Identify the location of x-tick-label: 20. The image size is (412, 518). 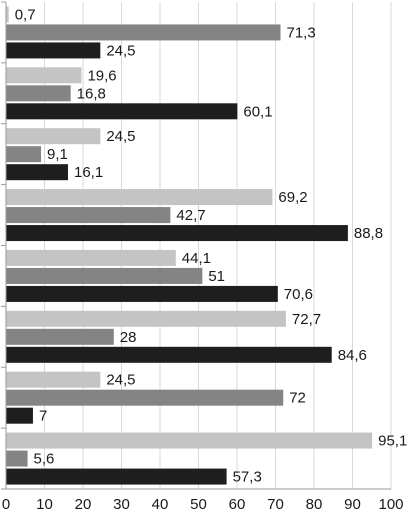
(83, 504).